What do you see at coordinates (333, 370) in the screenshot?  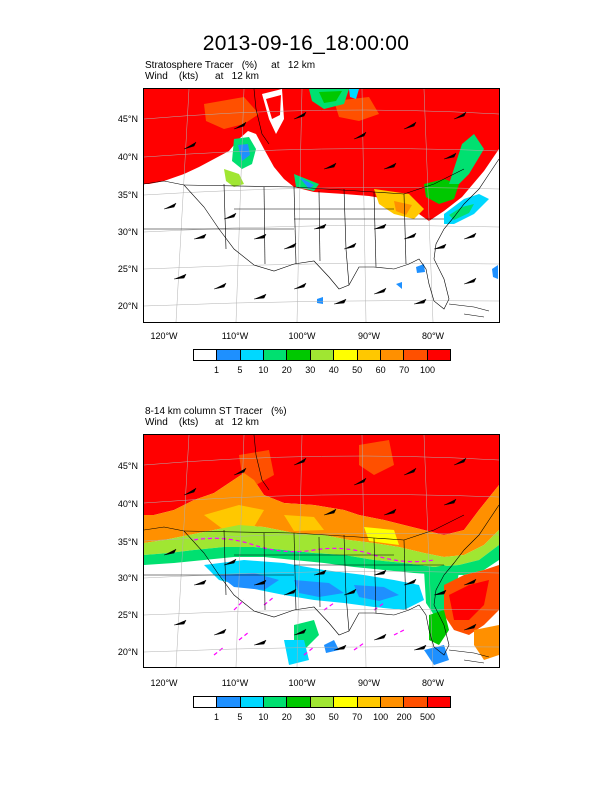 I see `colorbar-label: 40` at bounding box center [333, 370].